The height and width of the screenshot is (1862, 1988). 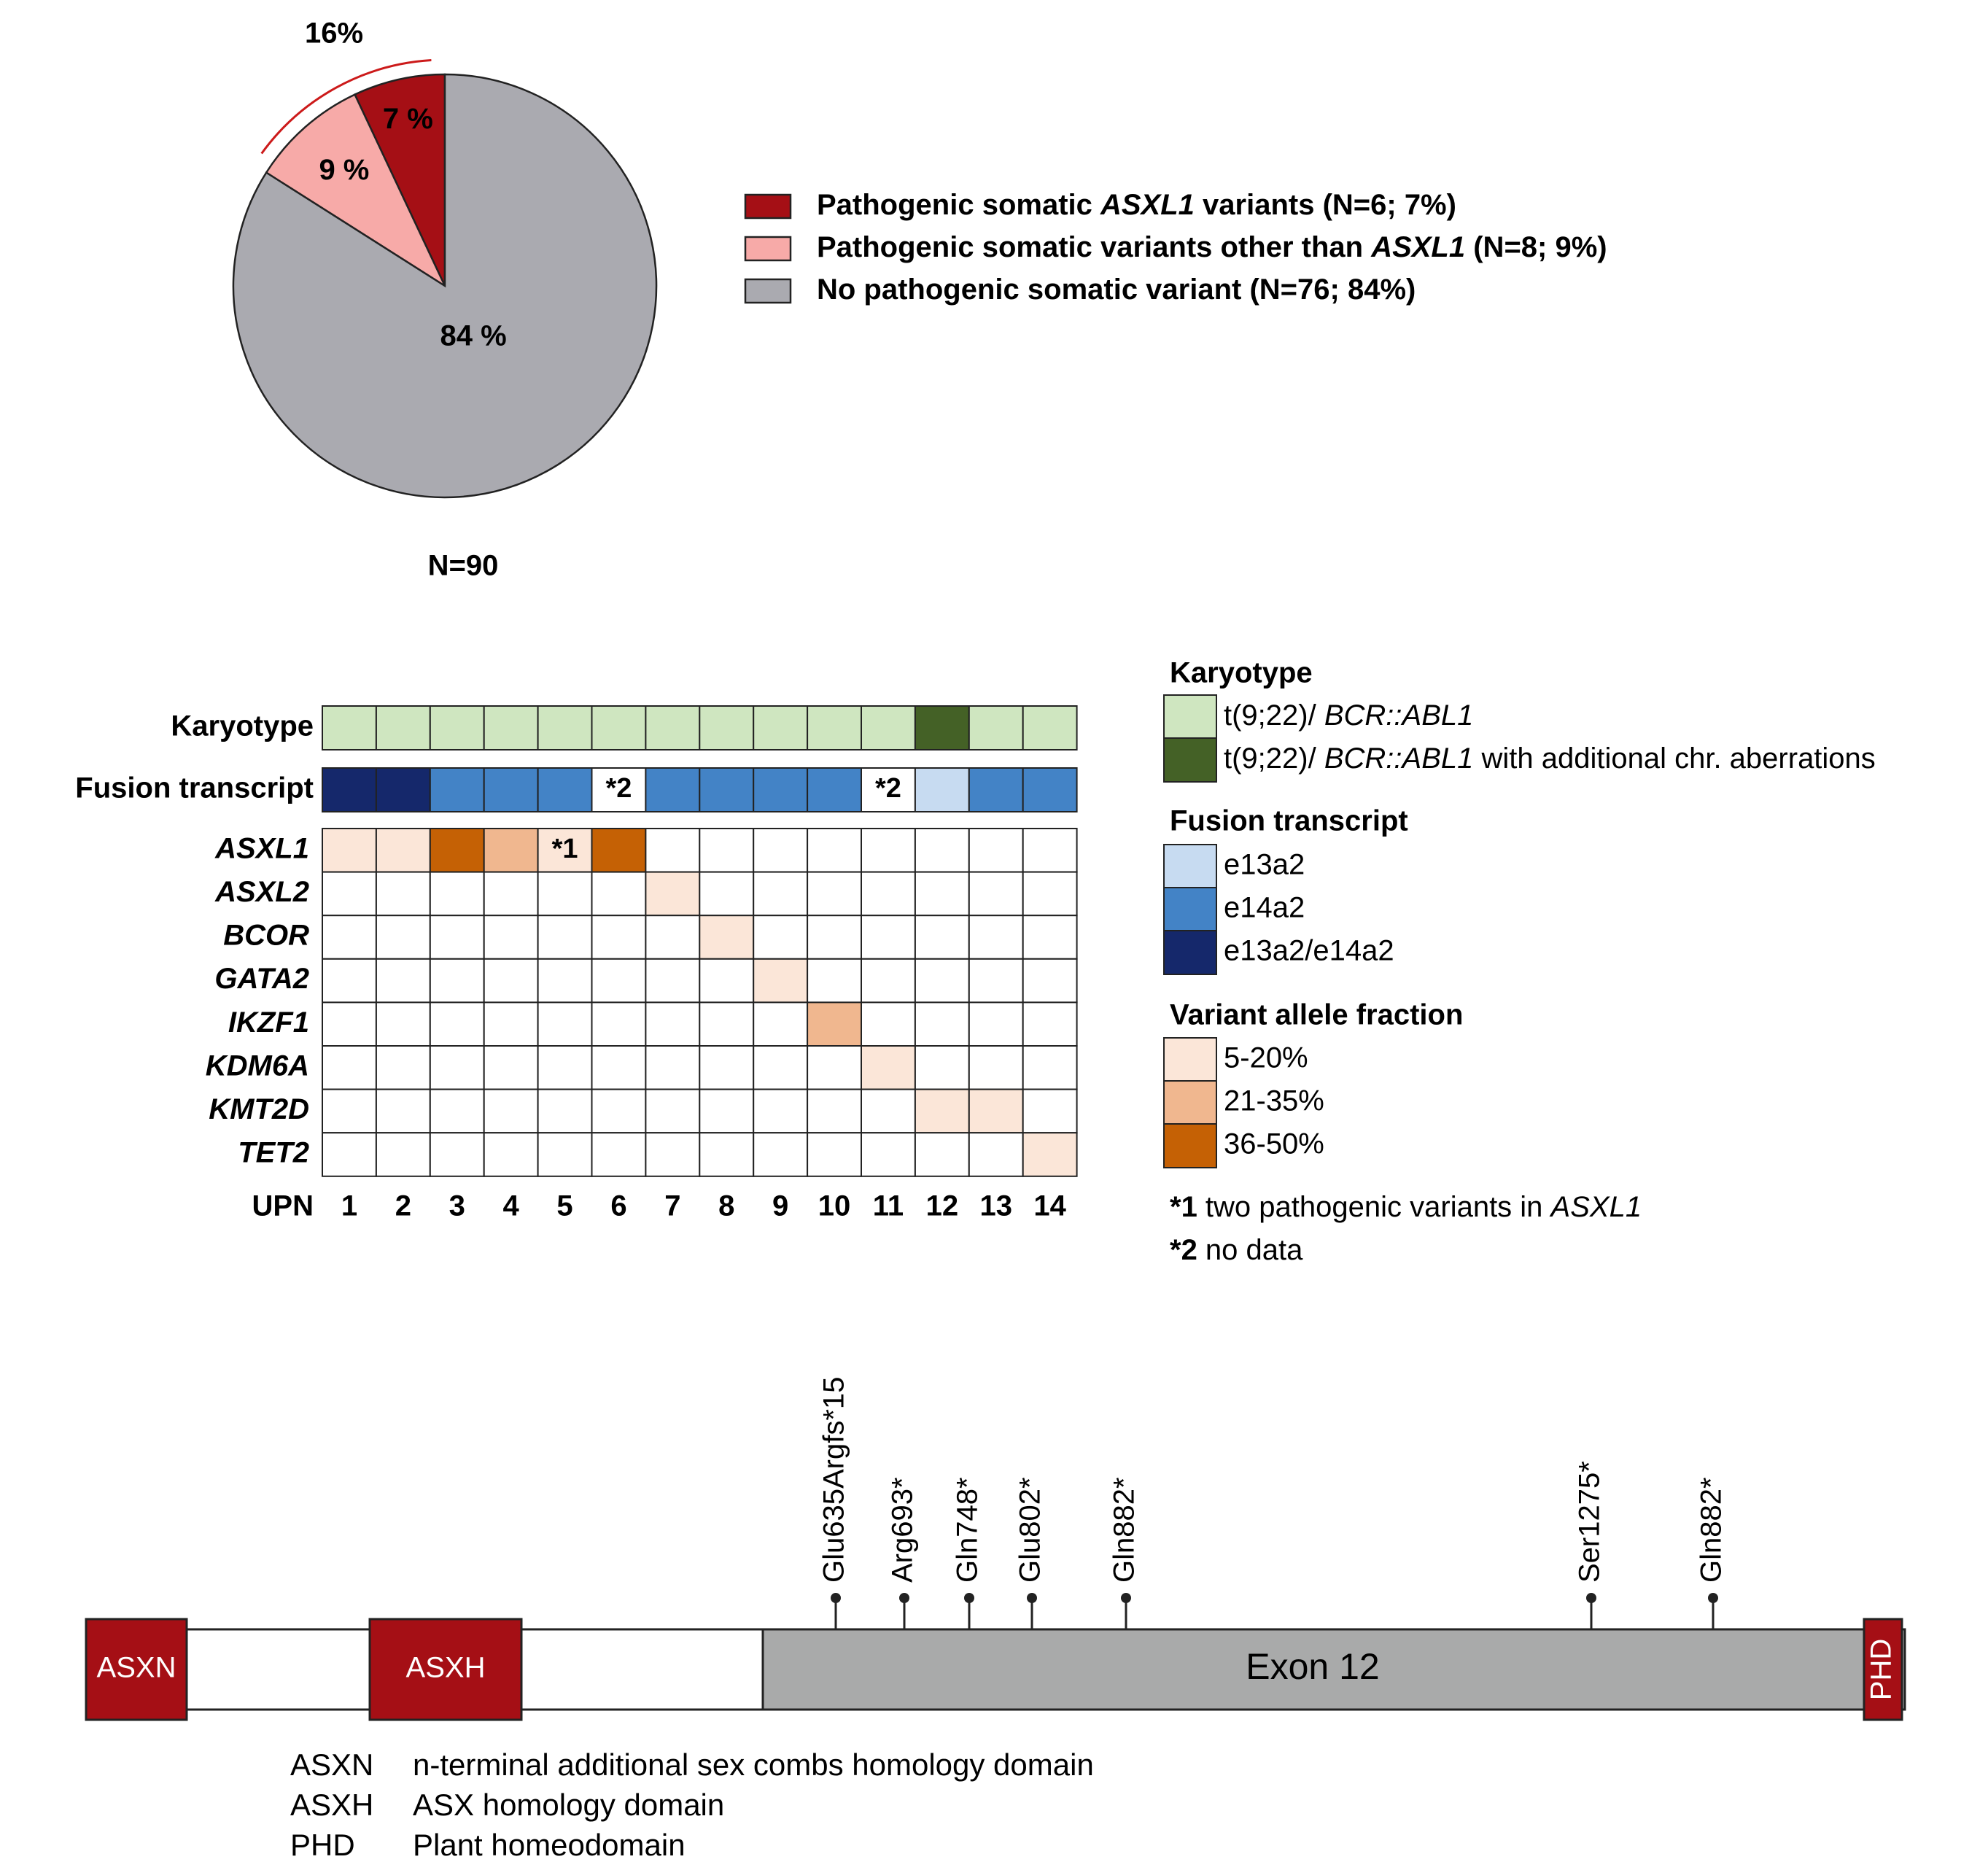 What do you see at coordinates (464, 566) in the screenshot?
I see `pie-n-label: N=90` at bounding box center [464, 566].